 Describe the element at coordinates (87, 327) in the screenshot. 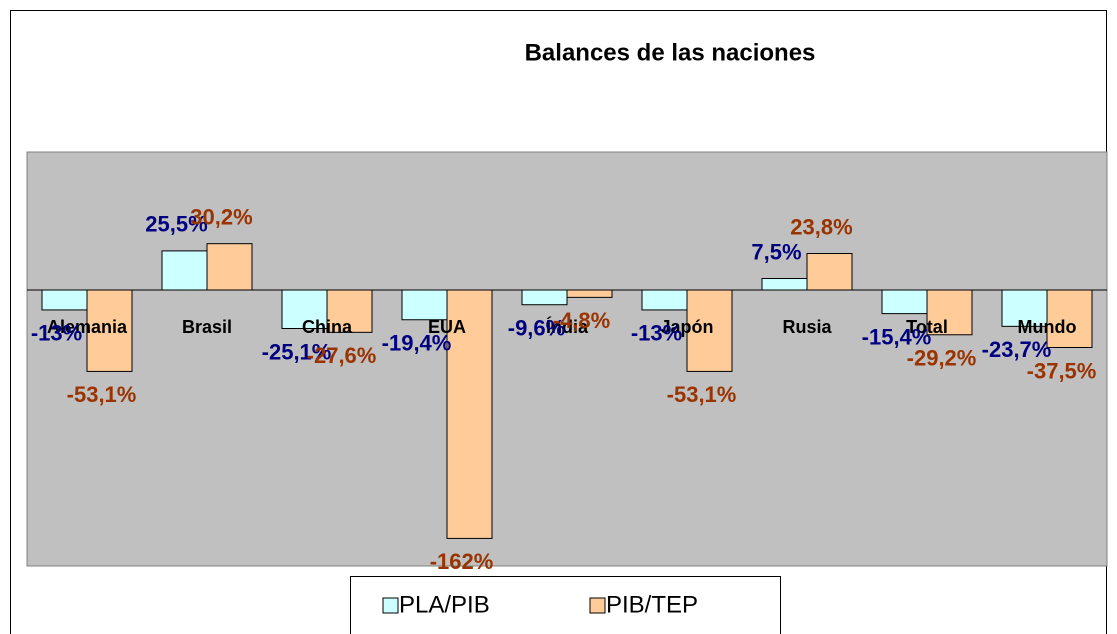

I see `x-tick-label: Alemania` at that location.